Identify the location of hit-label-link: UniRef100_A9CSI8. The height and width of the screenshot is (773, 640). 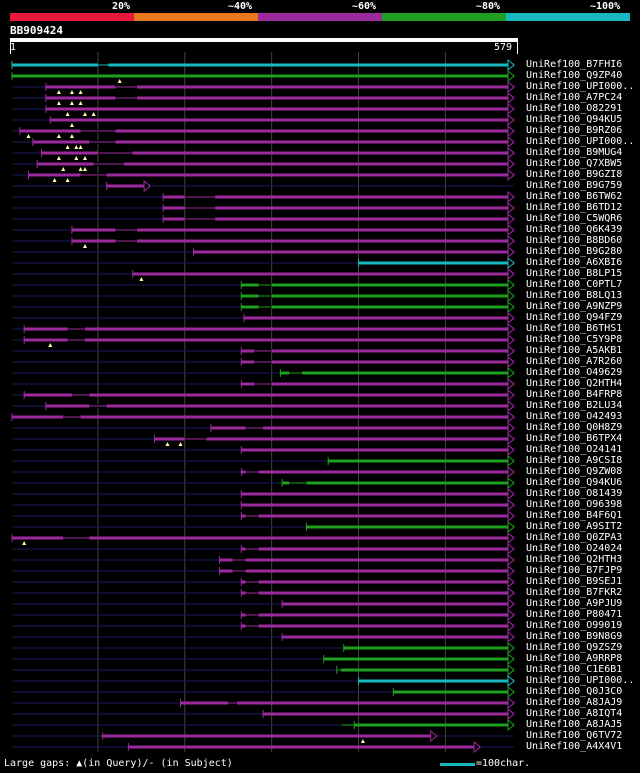
(574, 460).